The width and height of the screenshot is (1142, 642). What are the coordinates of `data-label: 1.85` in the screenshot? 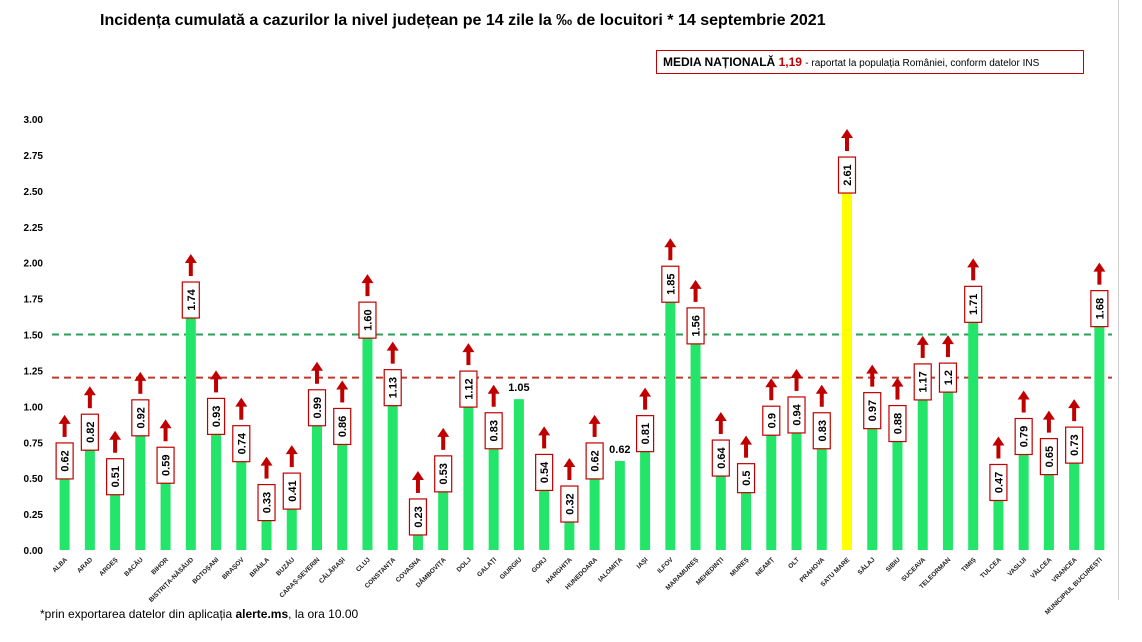 It's located at (671, 284).